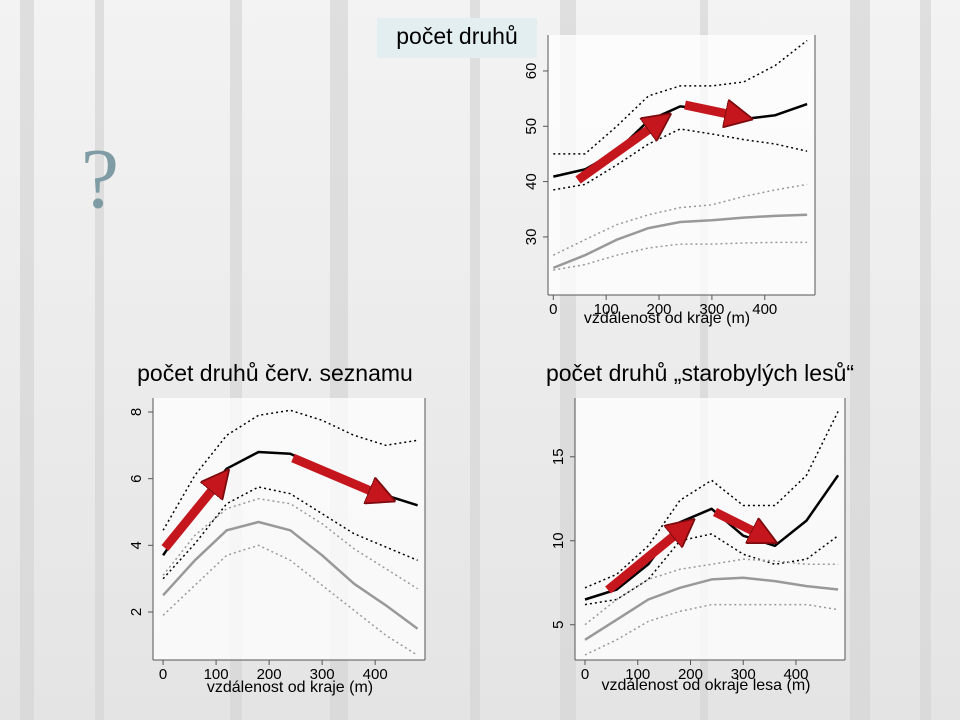  Describe the element at coordinates (558, 456) in the screenshot. I see `y-tick-label: 15` at that location.